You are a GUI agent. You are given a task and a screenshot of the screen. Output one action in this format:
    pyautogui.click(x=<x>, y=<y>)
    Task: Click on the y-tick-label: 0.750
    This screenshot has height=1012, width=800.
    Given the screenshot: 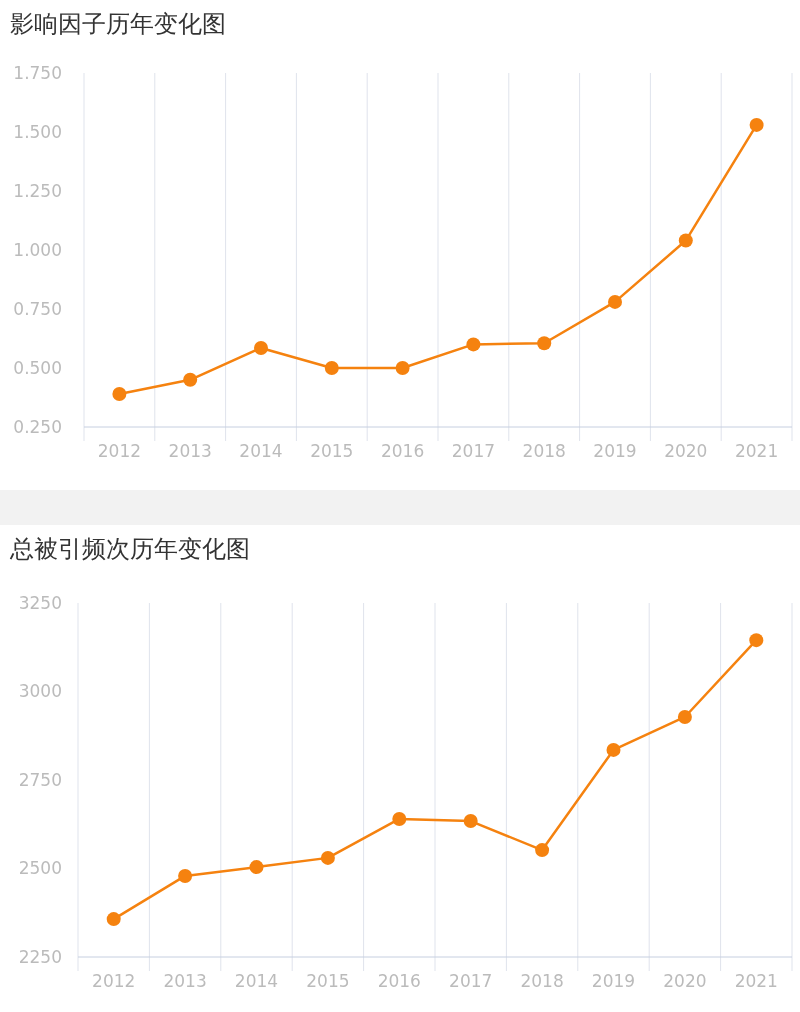 What is the action you would take?
    pyautogui.click(x=37, y=308)
    